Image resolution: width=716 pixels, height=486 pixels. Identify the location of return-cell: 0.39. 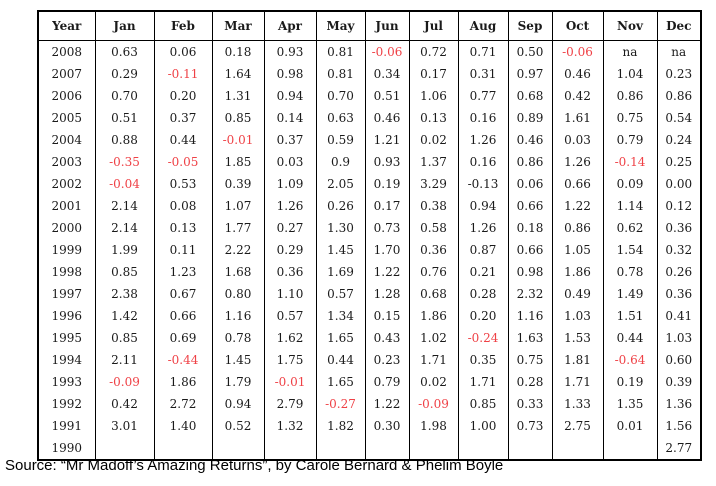
(679, 382).